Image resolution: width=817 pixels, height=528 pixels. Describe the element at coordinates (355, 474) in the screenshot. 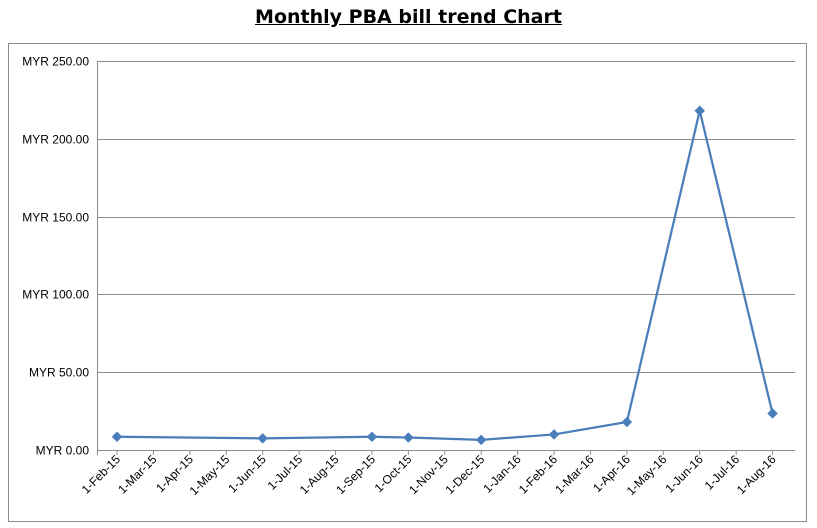

I see `x-tick-label: 1-Sep-15` at that location.